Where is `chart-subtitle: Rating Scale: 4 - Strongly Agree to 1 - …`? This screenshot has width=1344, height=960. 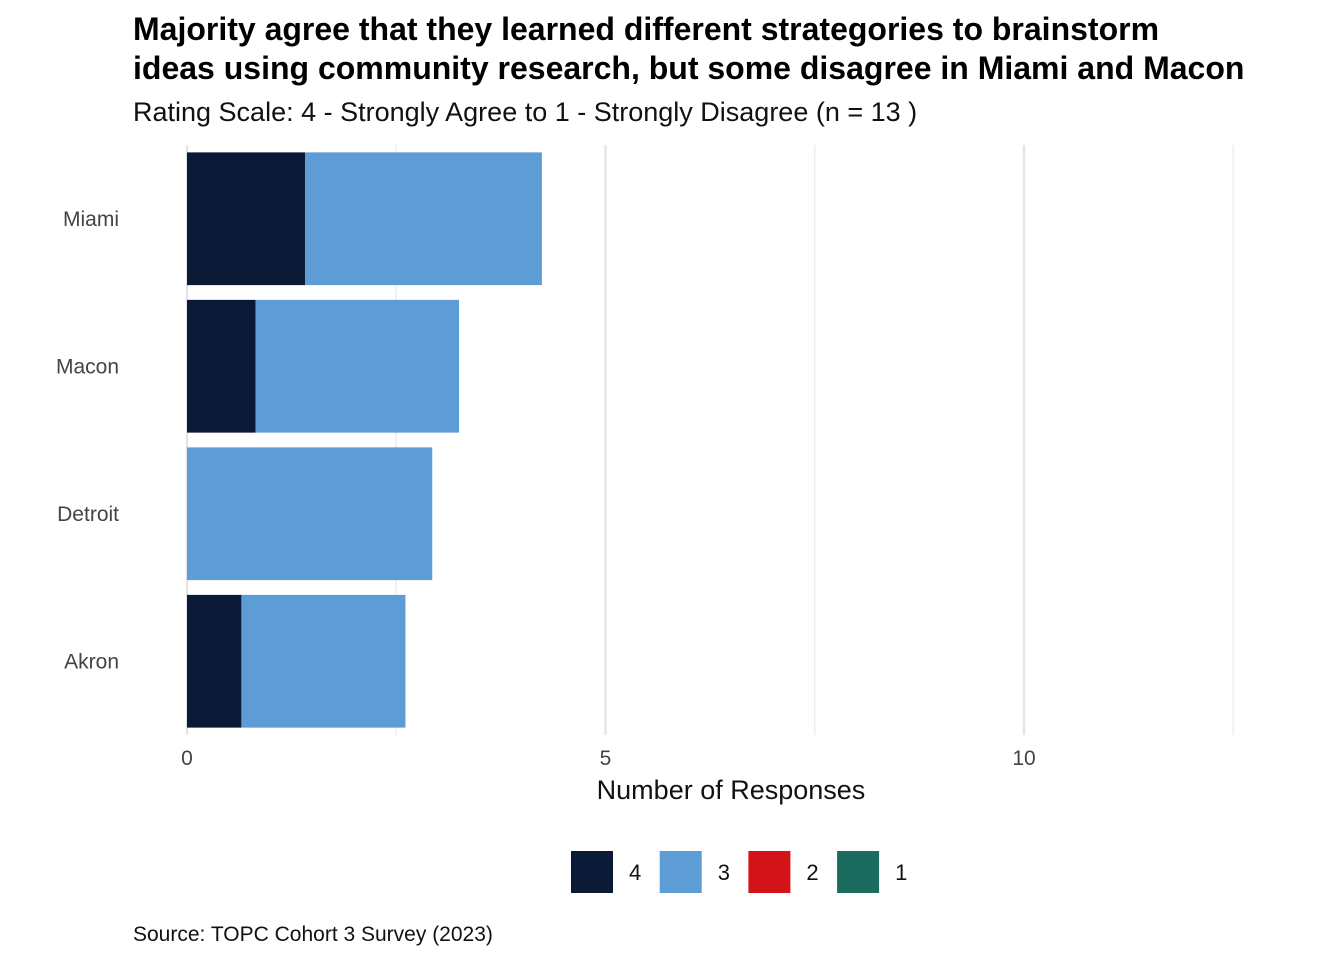 chart-subtitle: Rating Scale: 4 - Strongly Agree to 1 - … is located at coordinates (525, 112).